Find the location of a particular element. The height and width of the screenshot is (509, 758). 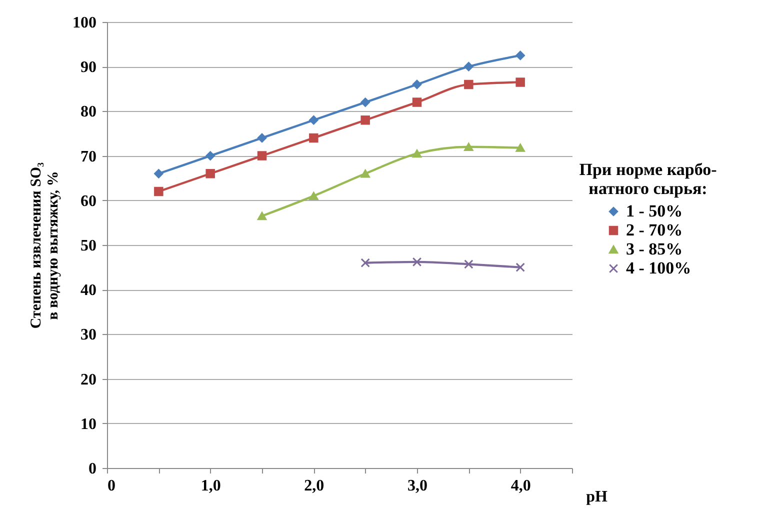

y-tick-label: 90 is located at coordinates (88, 67).